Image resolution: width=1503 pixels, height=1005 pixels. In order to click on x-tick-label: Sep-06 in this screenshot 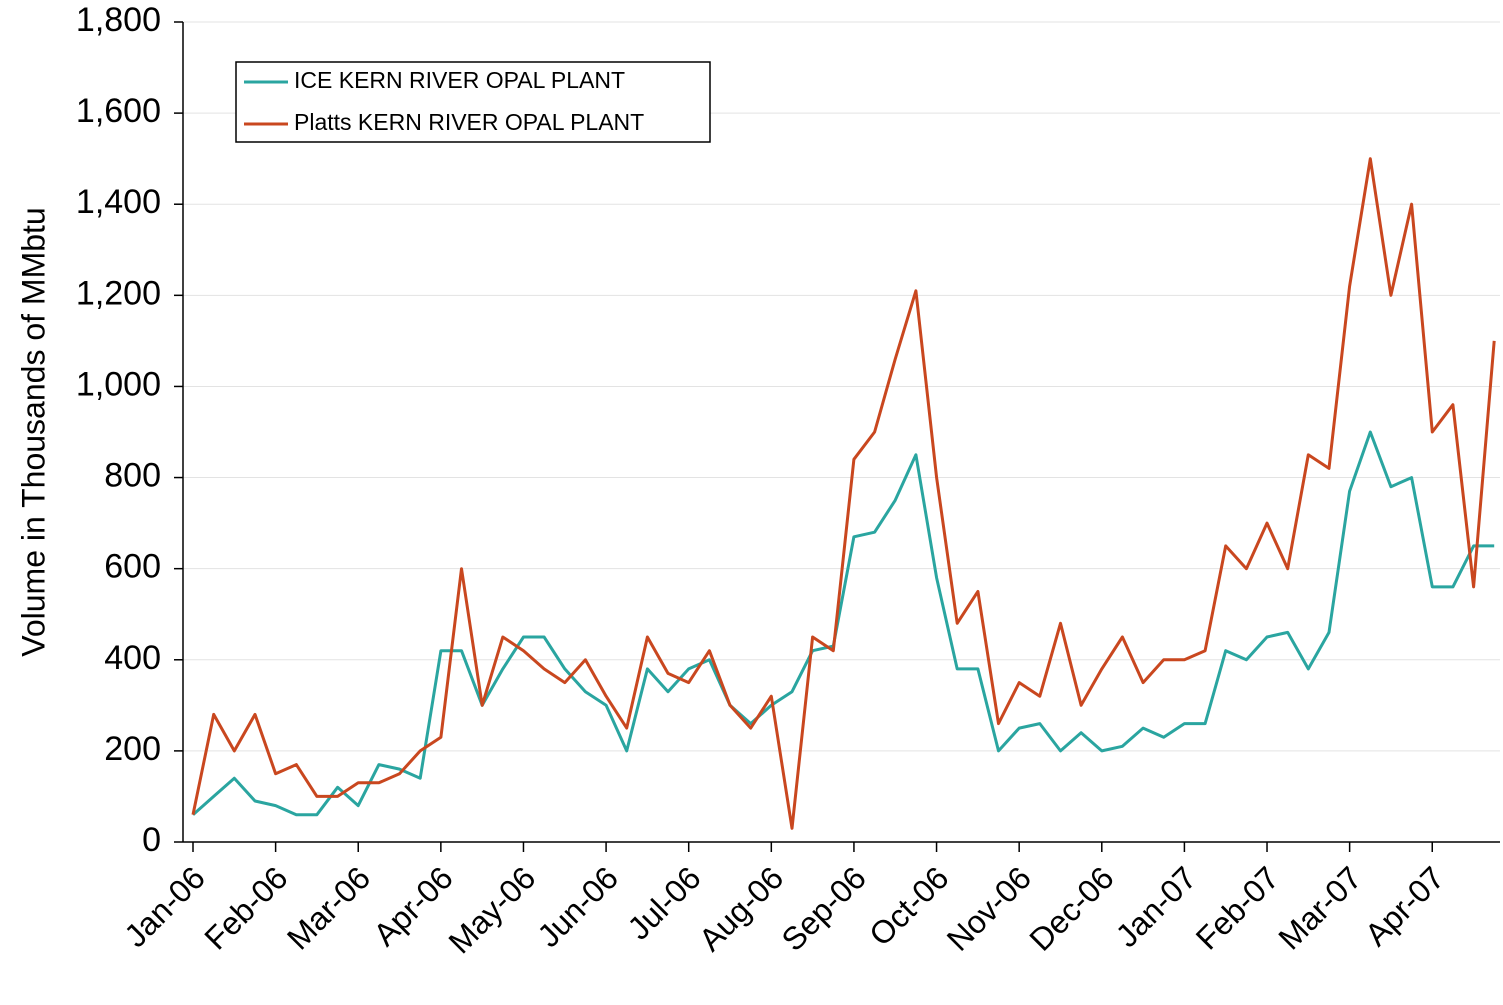, I will do `click(823, 908)`.